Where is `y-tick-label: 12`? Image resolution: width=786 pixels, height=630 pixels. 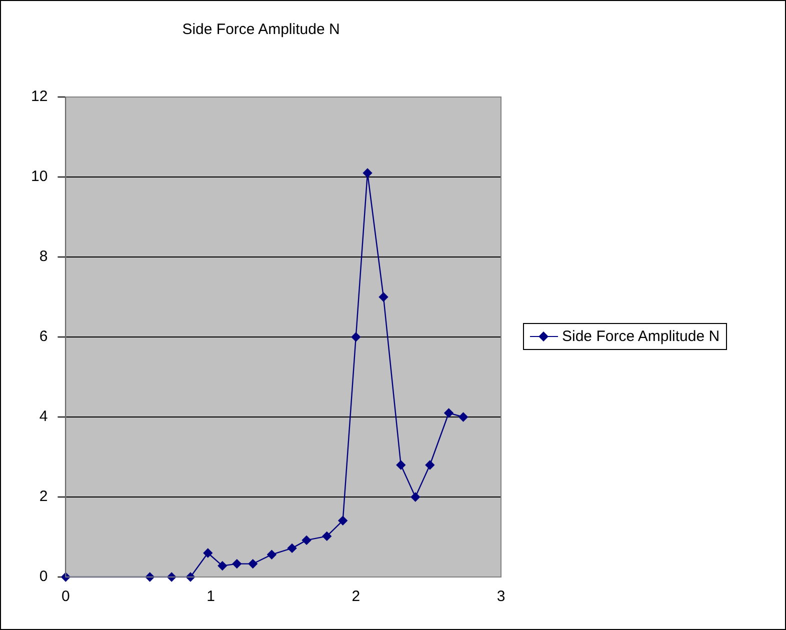 y-tick-label: 12 is located at coordinates (39, 97).